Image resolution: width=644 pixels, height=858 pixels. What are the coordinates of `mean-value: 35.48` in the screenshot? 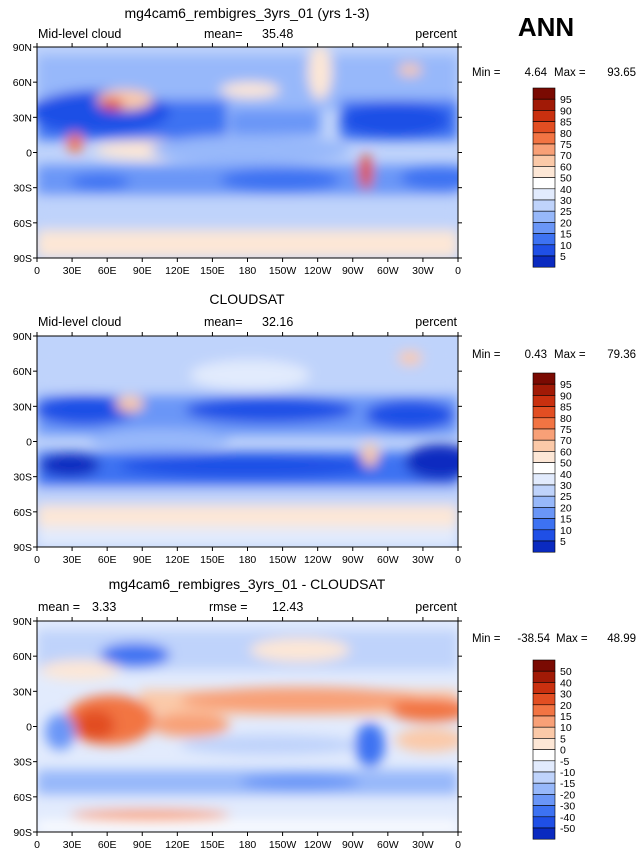 It's located at (277, 34).